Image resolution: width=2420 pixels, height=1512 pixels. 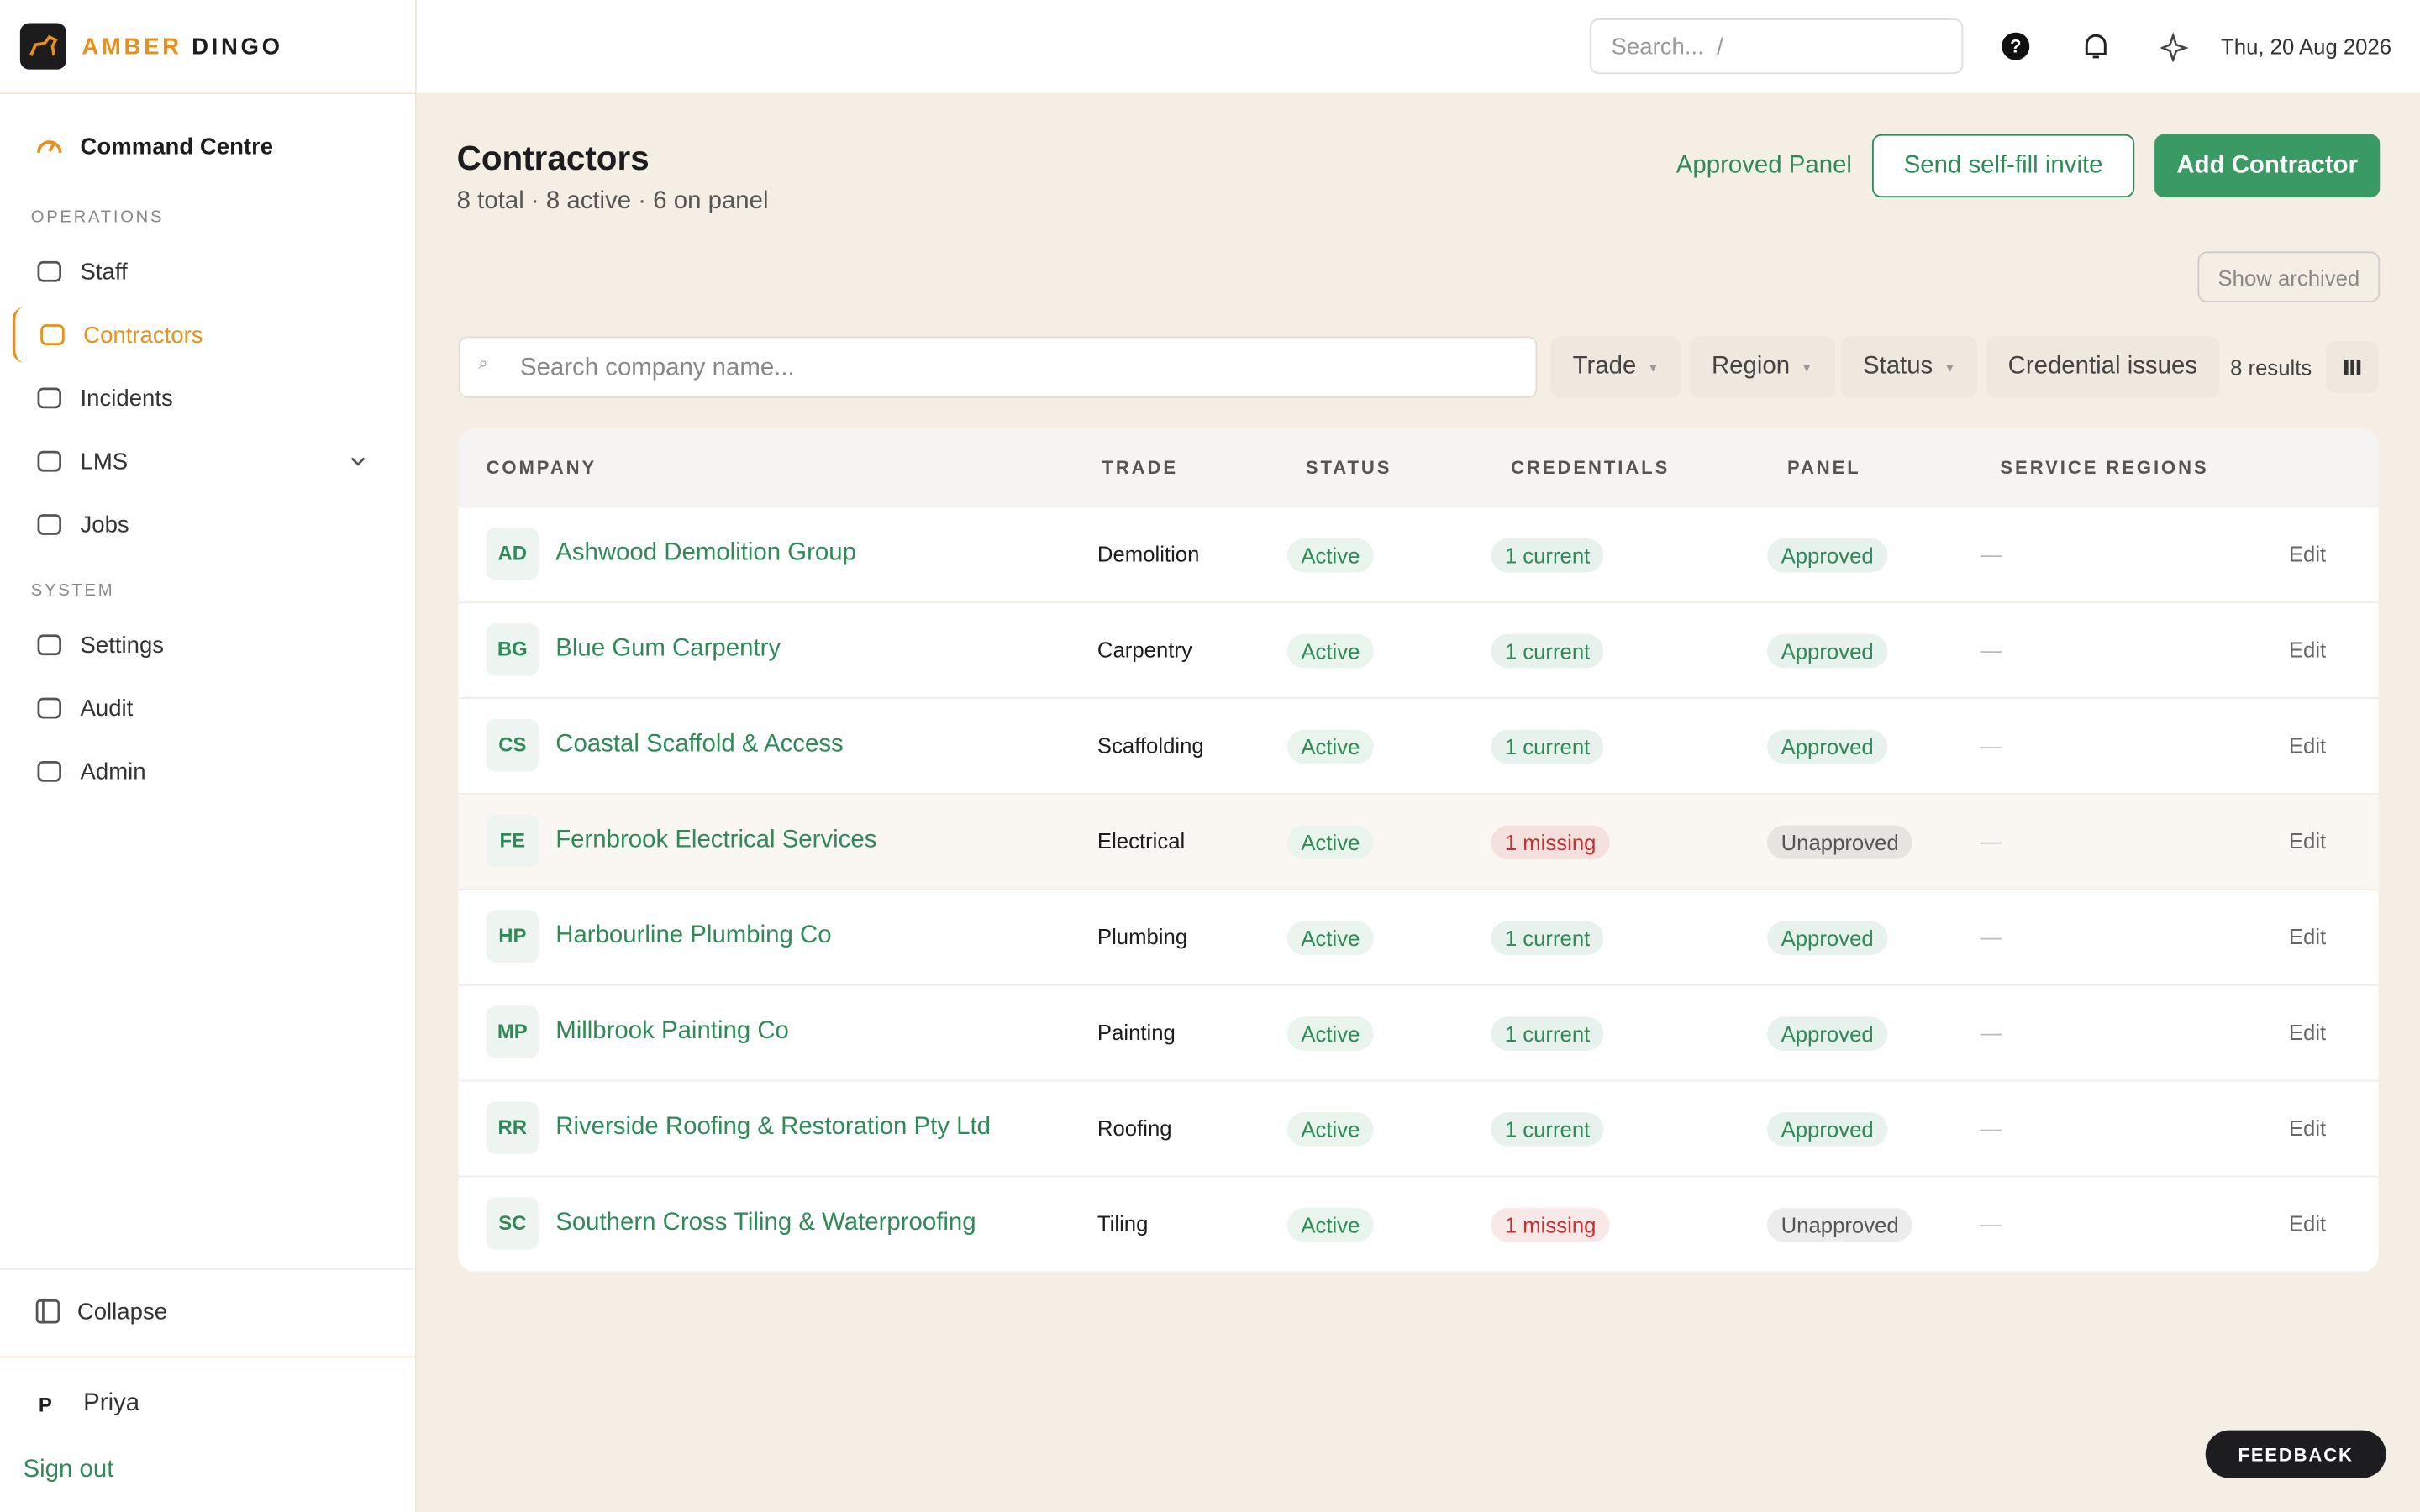 I want to click on invite-button: Send self-fill invite, so click(x=2003, y=166).